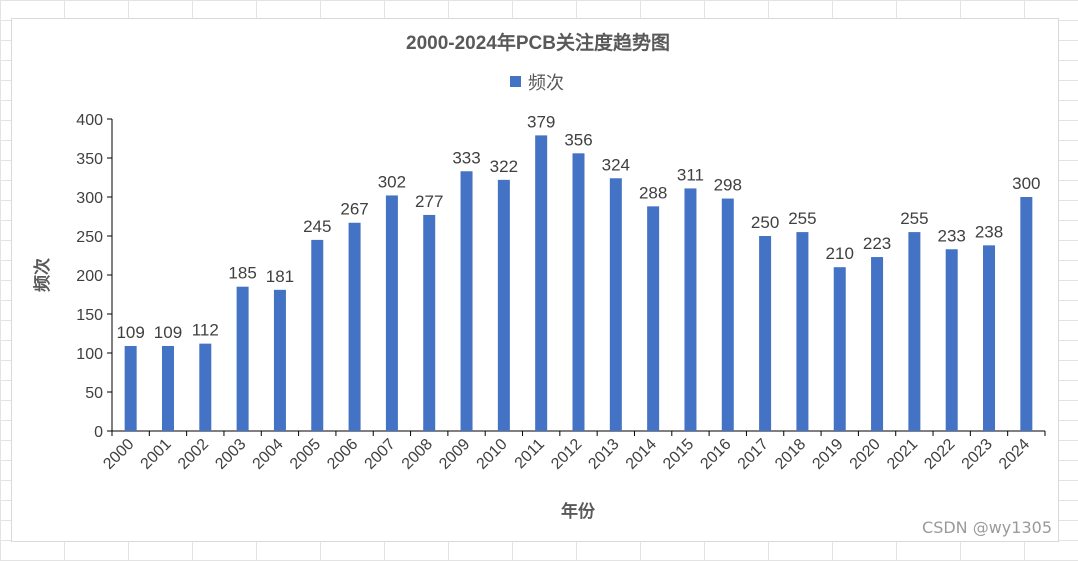 The width and height of the screenshot is (1078, 561). What do you see at coordinates (193, 454) in the screenshot?
I see `x-tick-label: 2002` at bounding box center [193, 454].